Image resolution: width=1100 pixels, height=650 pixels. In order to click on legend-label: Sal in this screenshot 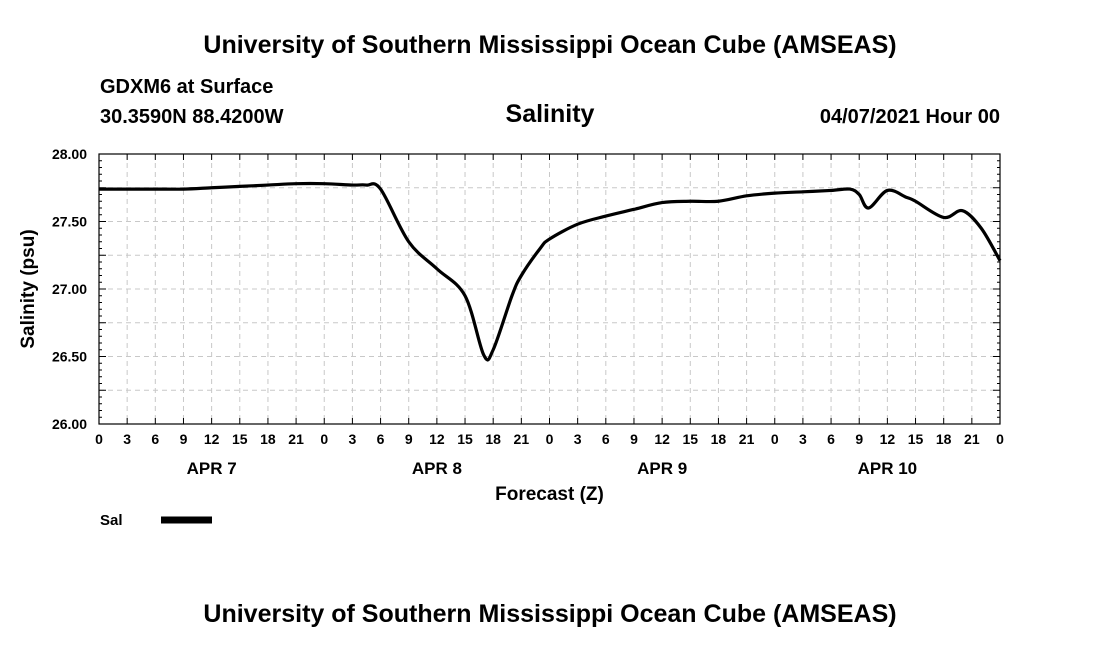, I will do `click(111, 520)`.